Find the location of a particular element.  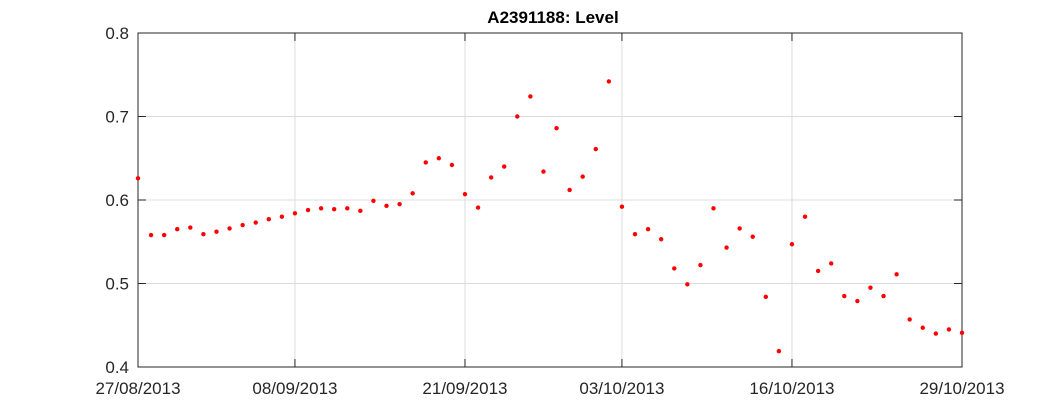

x-tick-label: 21/09/2013 is located at coordinates (464, 388).